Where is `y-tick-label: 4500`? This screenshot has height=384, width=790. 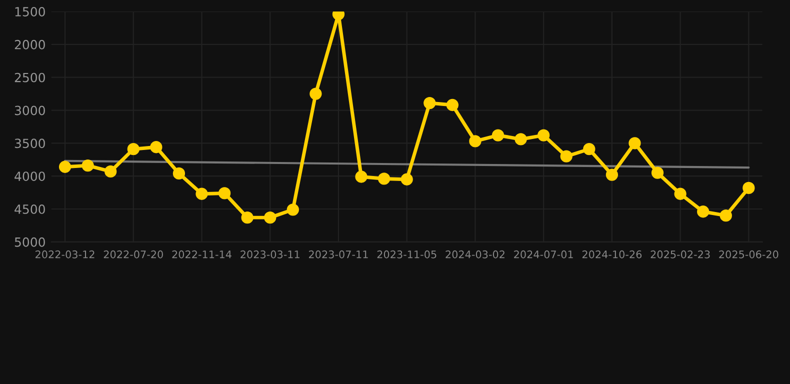
y-tick-label: 4500 is located at coordinates (29, 209).